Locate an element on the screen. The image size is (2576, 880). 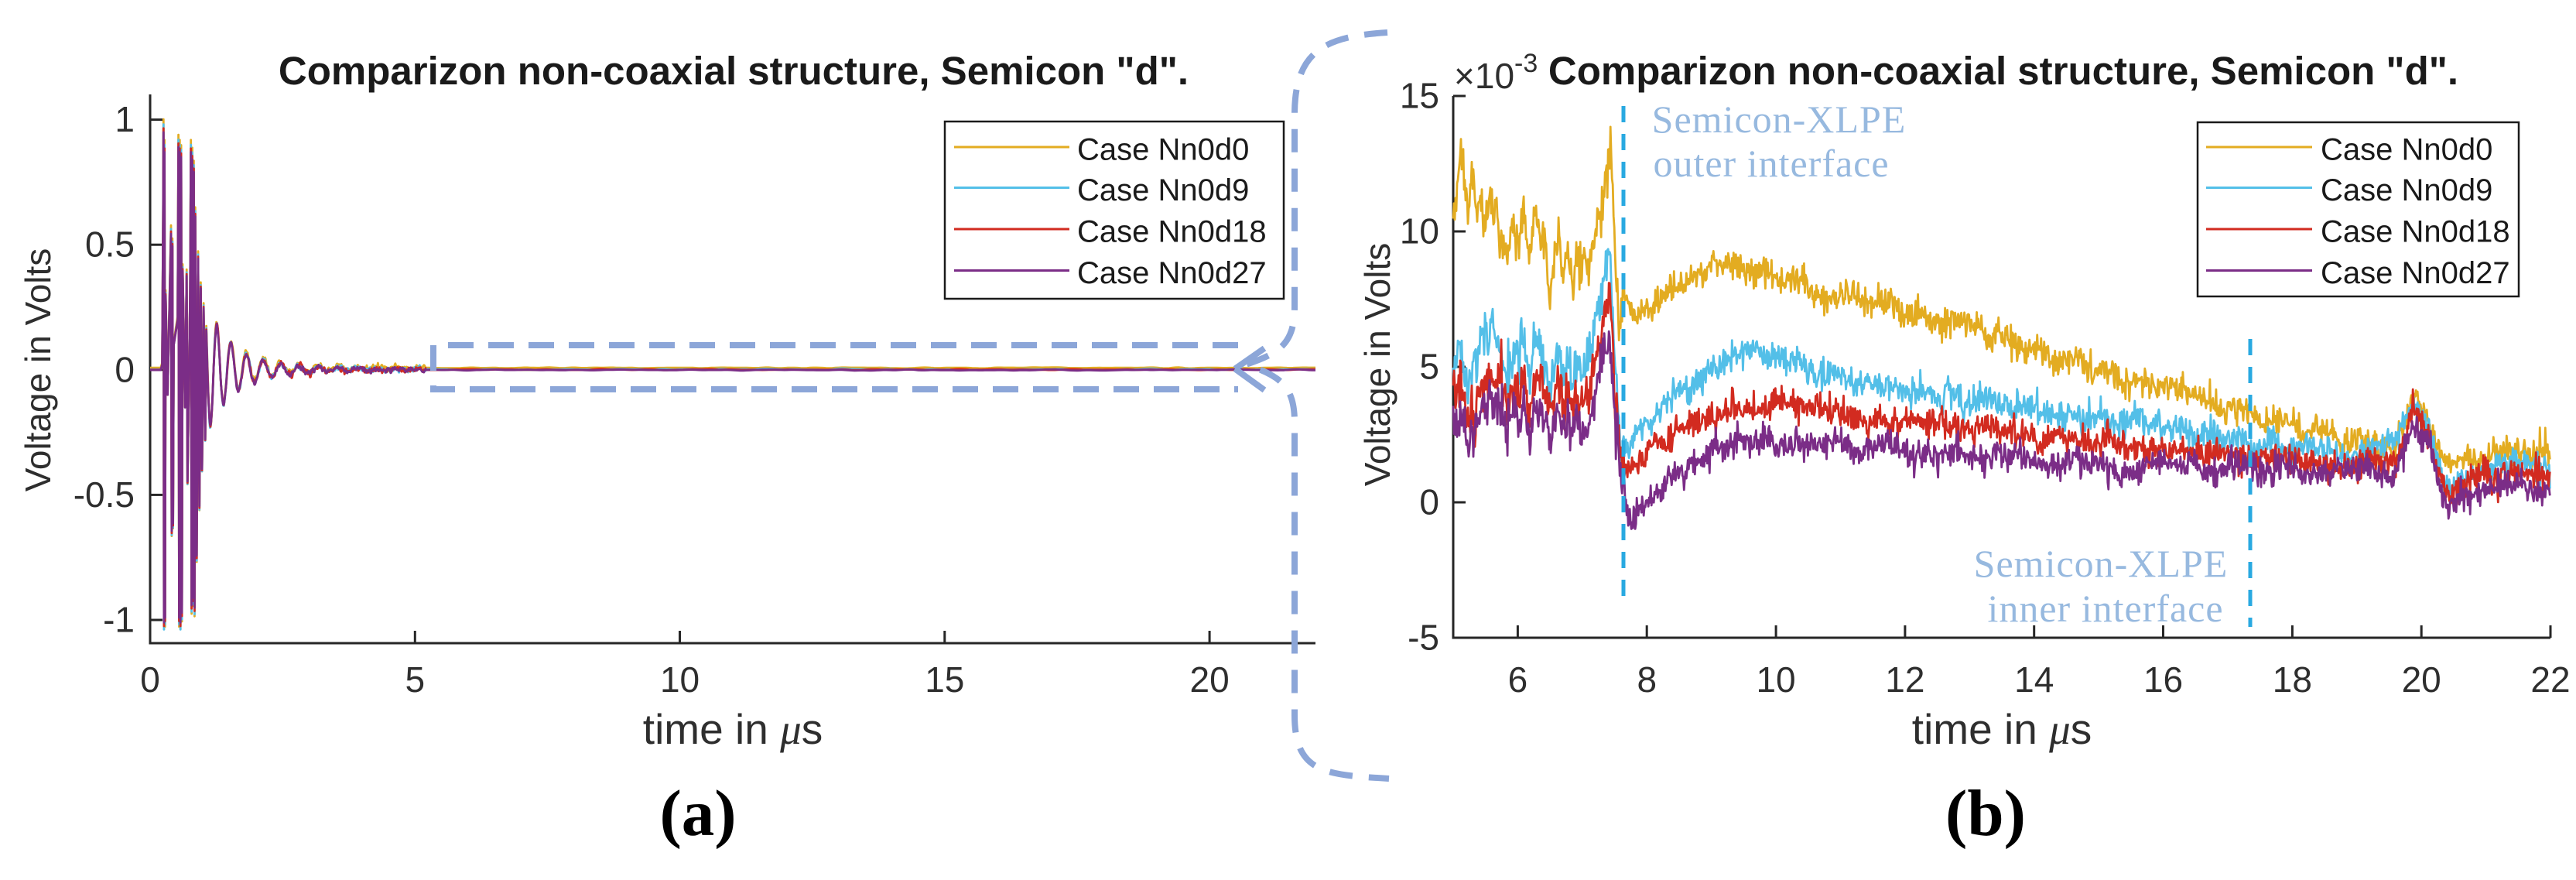
svg-text: 0.5 is located at coordinates (110, 244).